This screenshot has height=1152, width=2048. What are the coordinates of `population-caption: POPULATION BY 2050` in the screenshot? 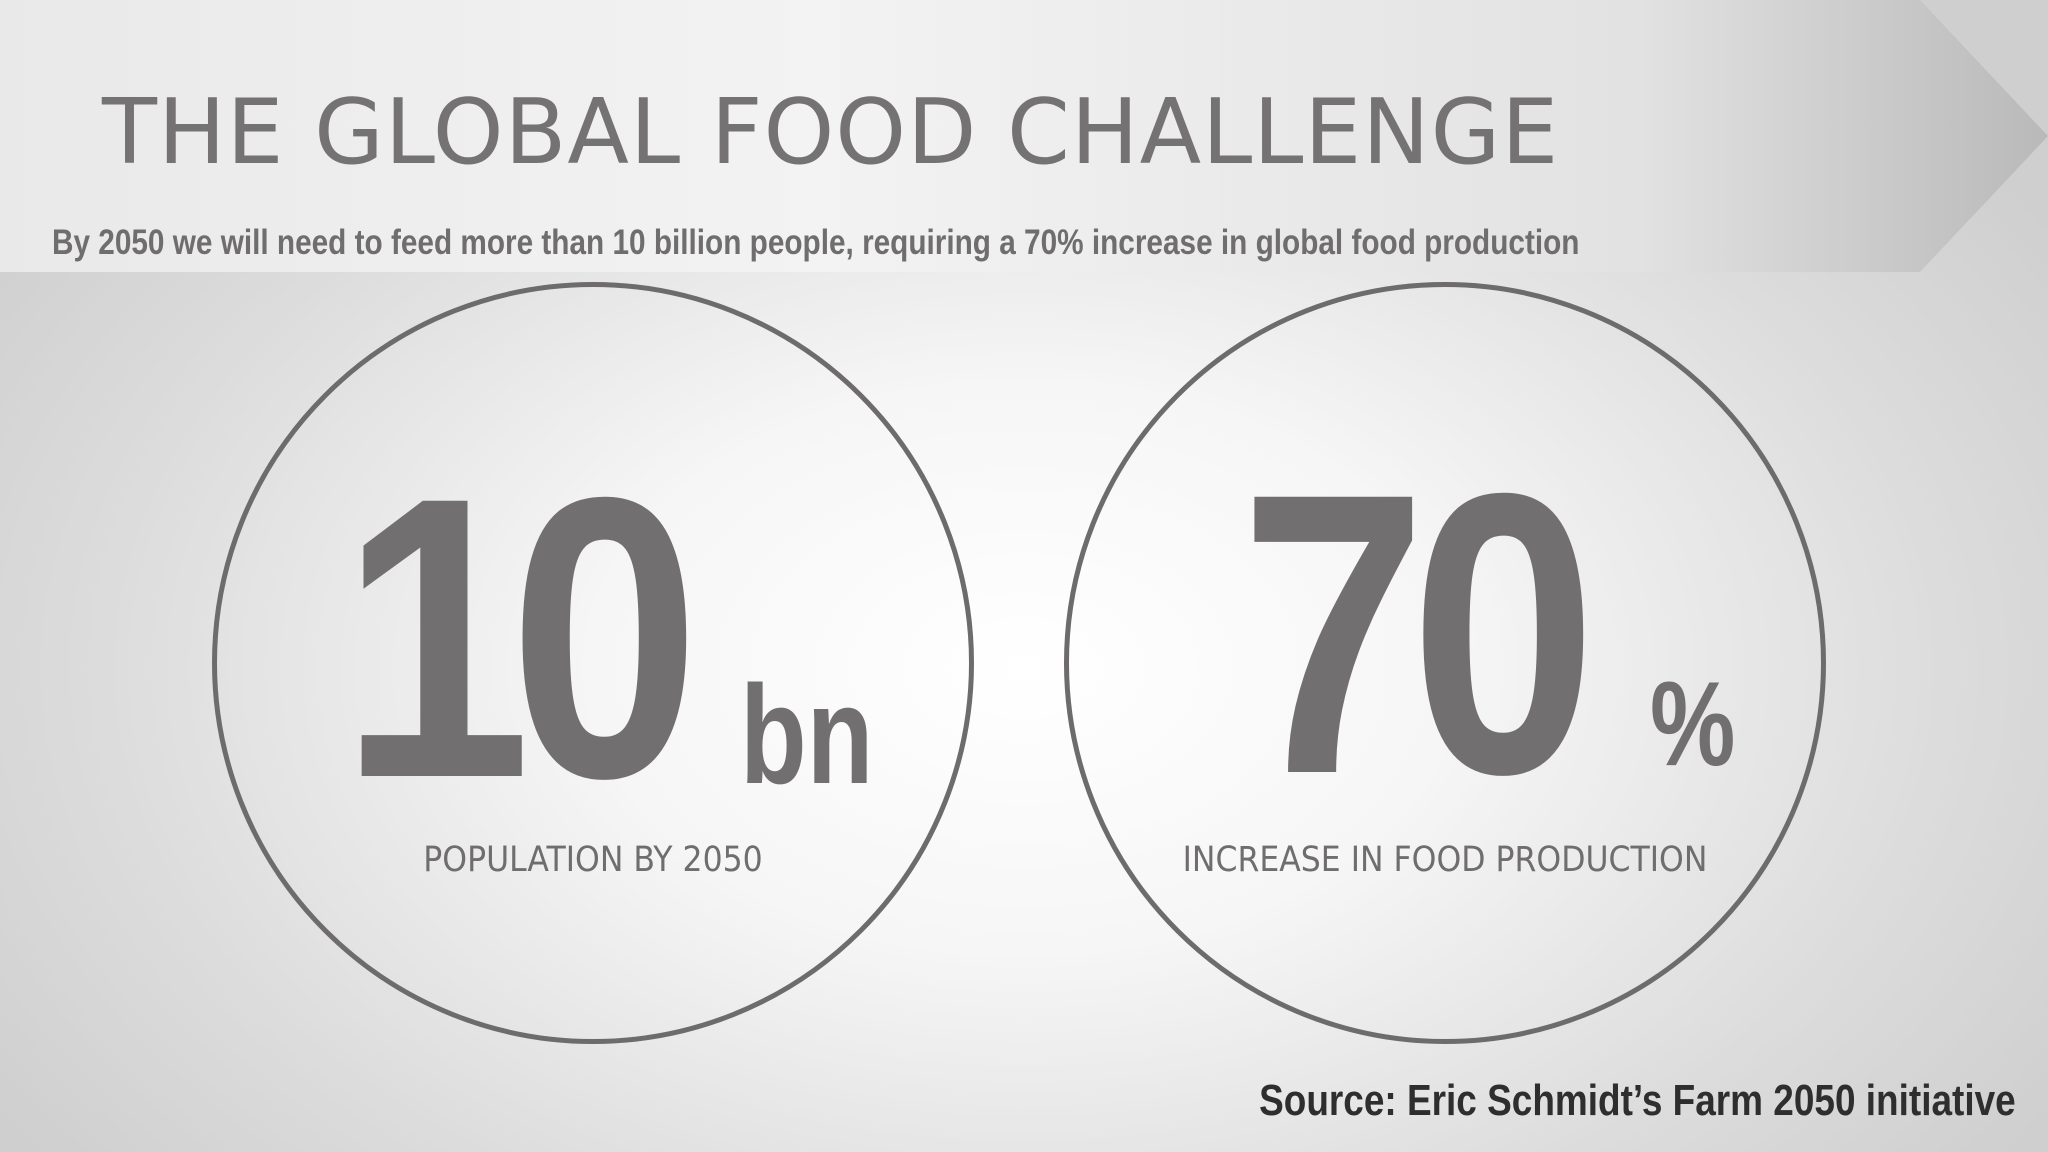 It's located at (593, 860).